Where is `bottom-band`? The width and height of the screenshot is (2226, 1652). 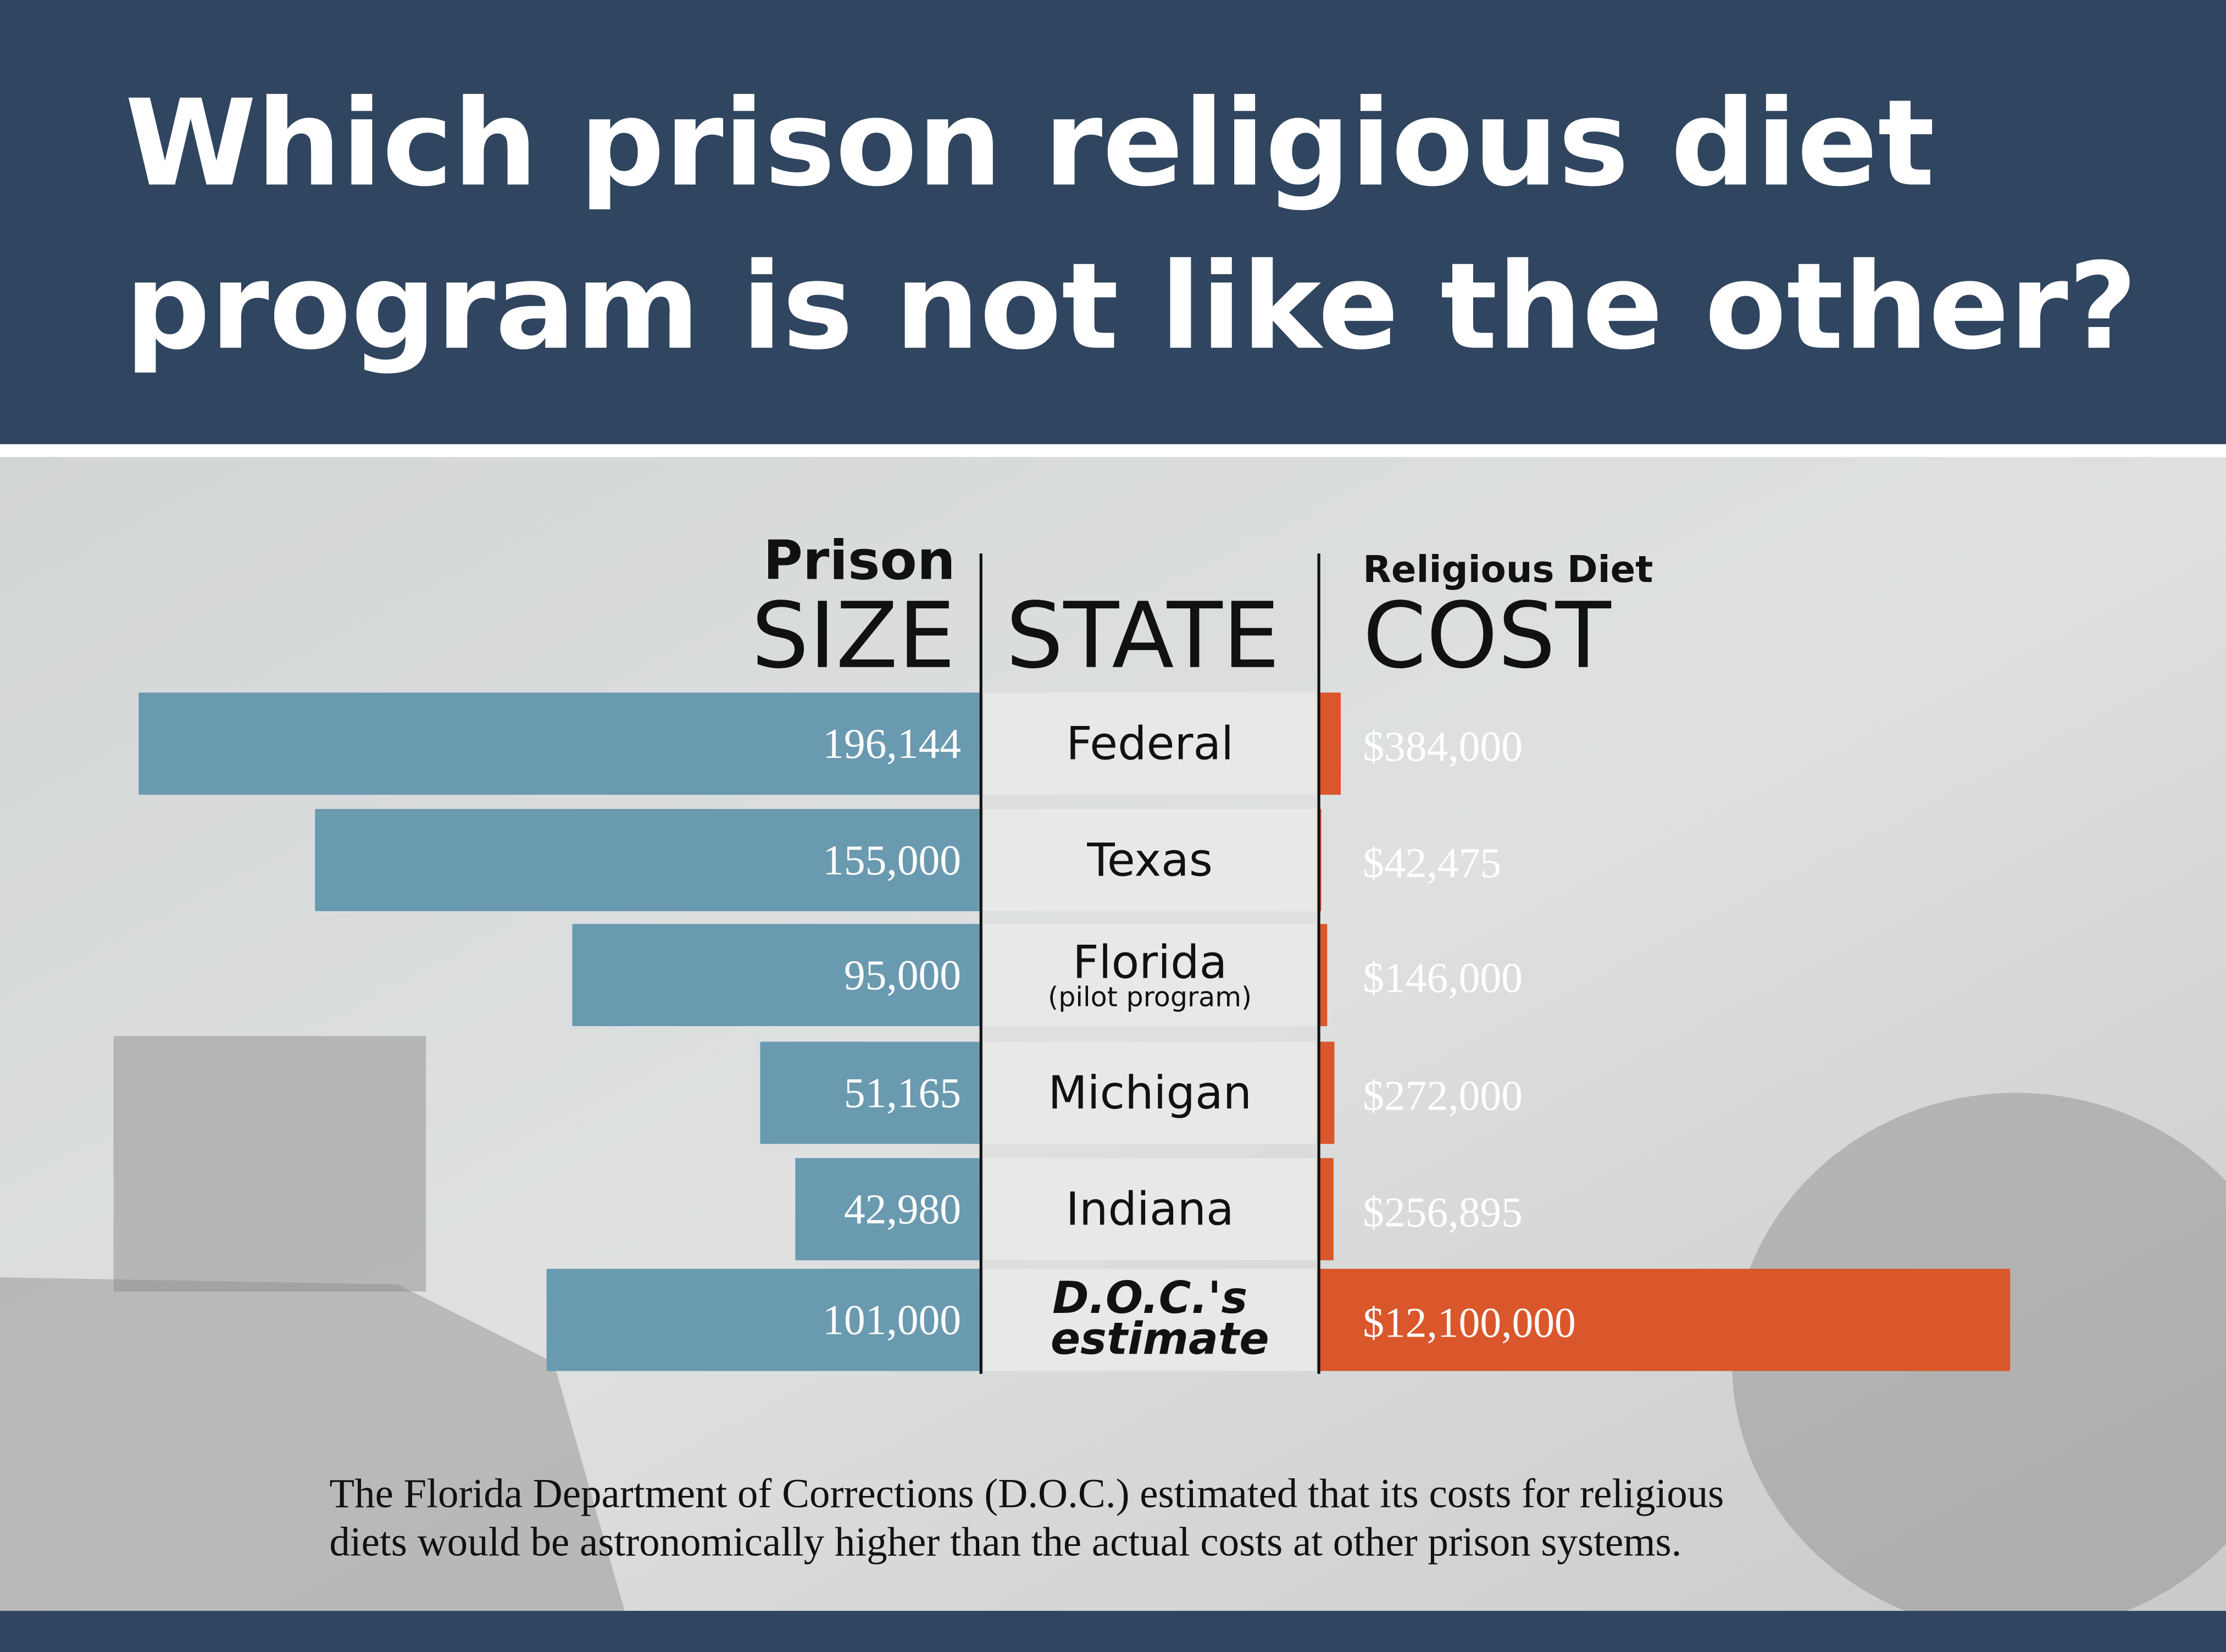 bottom-band is located at coordinates (1113, 1631).